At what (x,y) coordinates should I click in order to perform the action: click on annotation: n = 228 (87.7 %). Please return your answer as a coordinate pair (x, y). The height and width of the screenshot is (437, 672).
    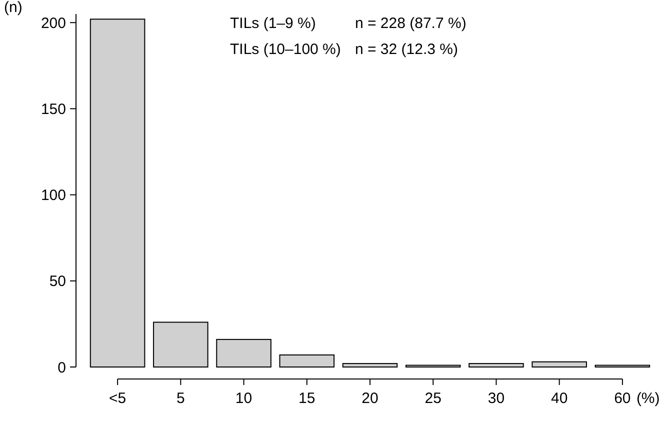
    Looking at the image, I should click on (410, 23).